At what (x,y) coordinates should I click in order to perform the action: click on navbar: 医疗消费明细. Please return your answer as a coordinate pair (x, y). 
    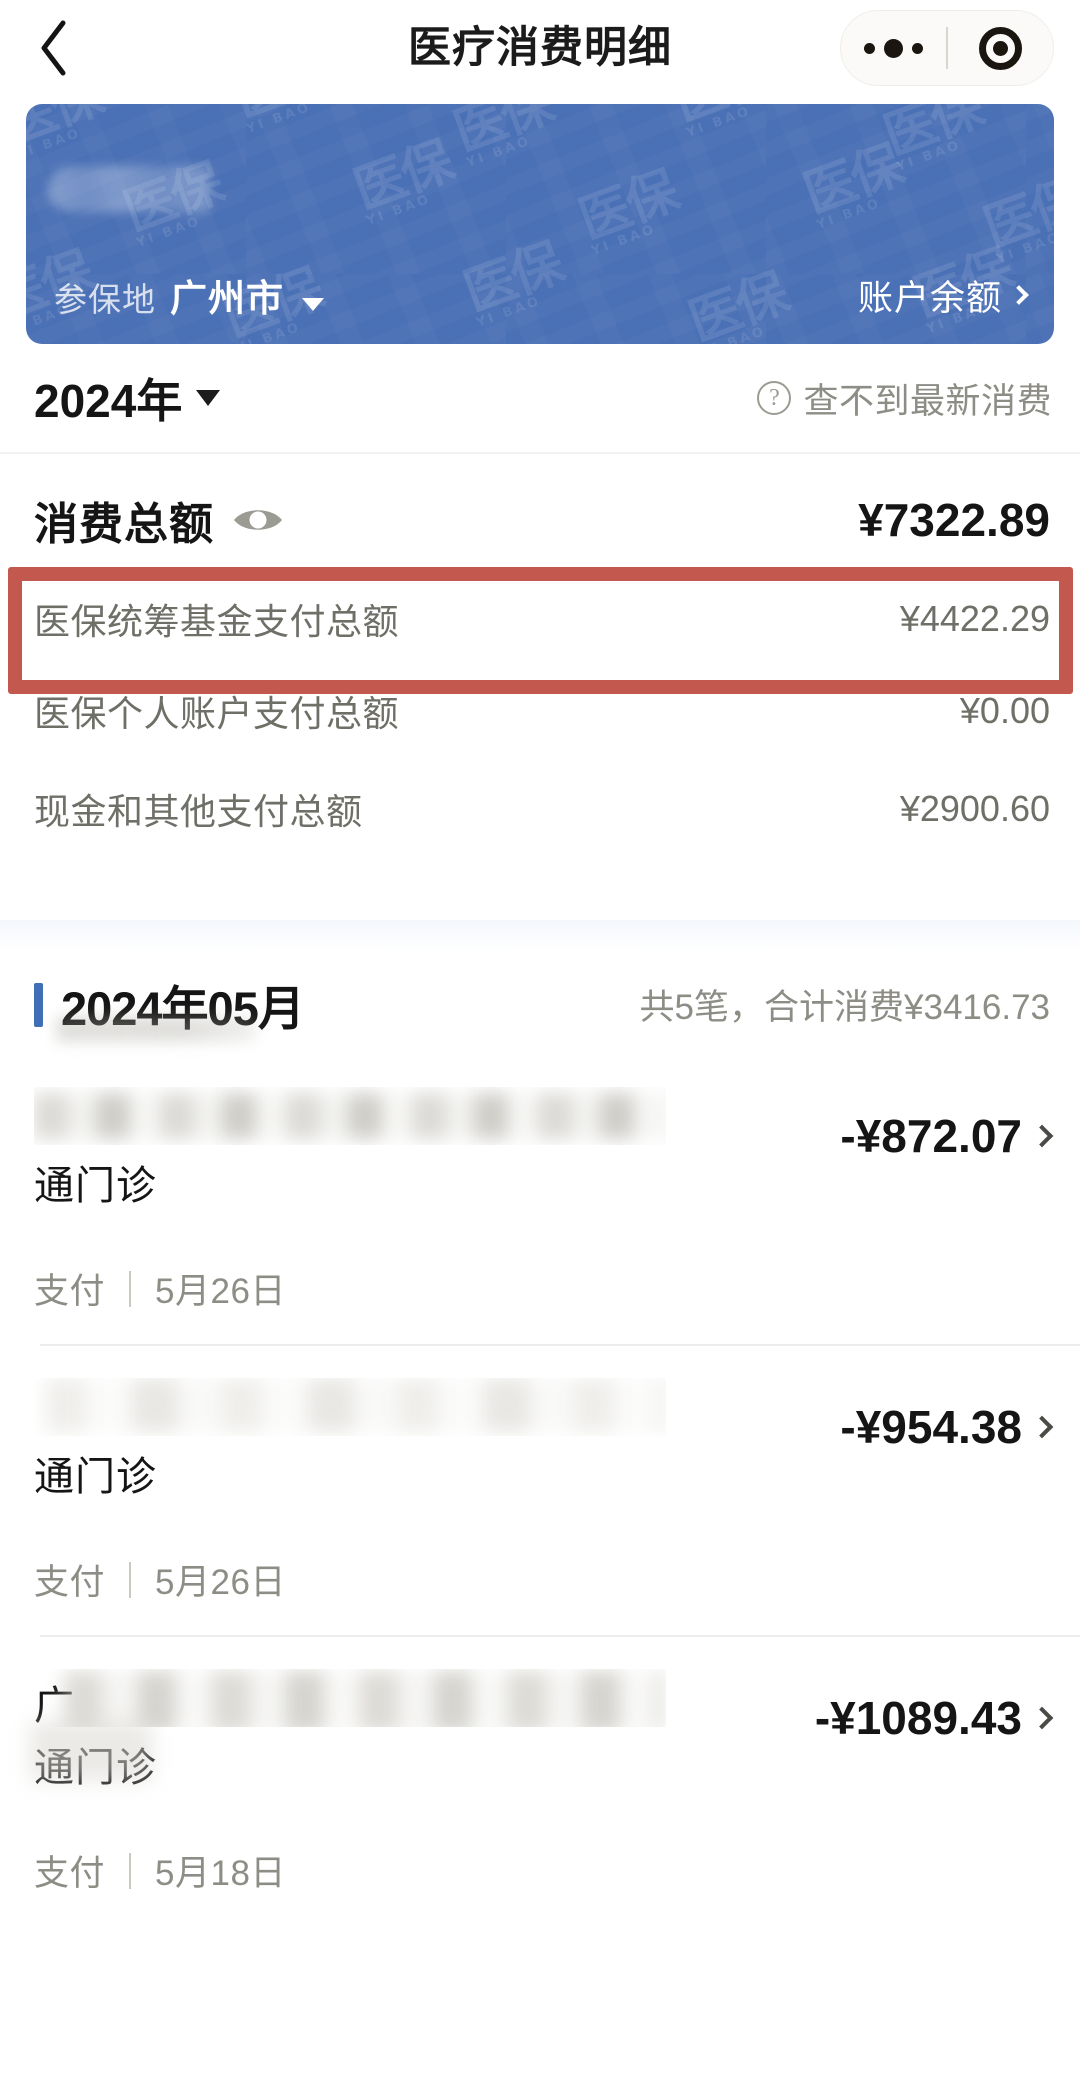
    Looking at the image, I should click on (540, 48).